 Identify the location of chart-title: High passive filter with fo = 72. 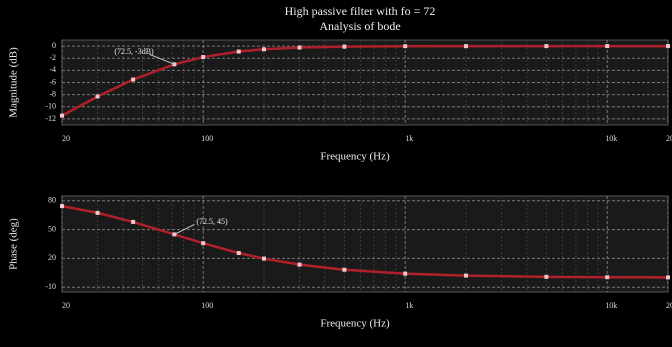
(360, 11).